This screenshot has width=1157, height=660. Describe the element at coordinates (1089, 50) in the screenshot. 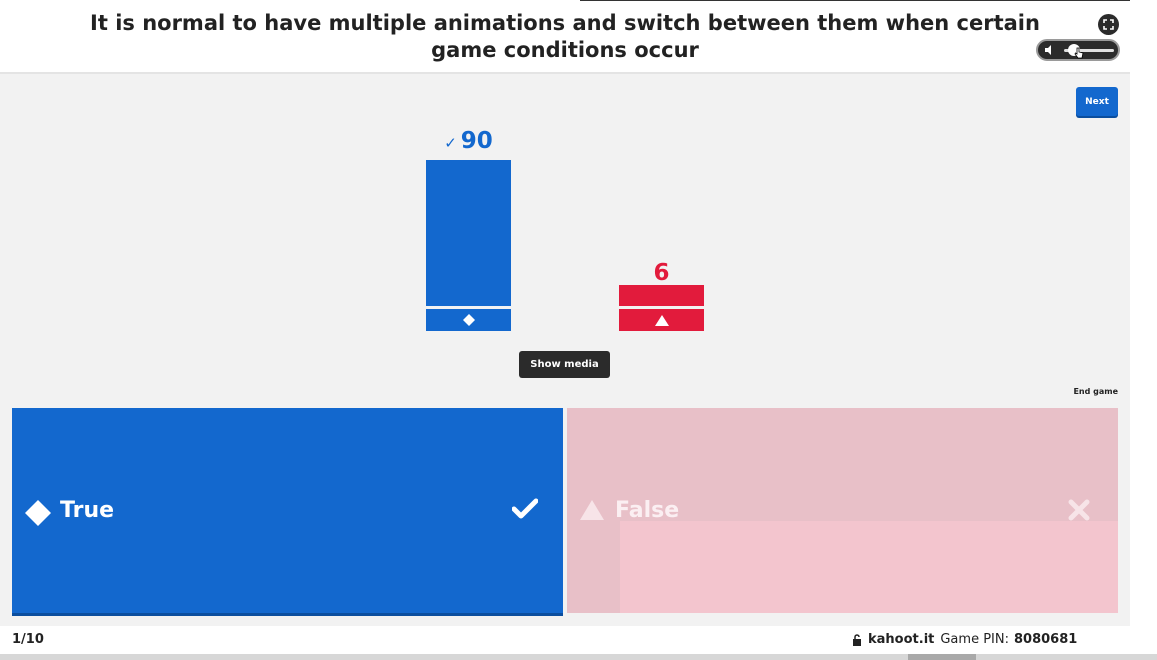

I see `volume-track` at that location.